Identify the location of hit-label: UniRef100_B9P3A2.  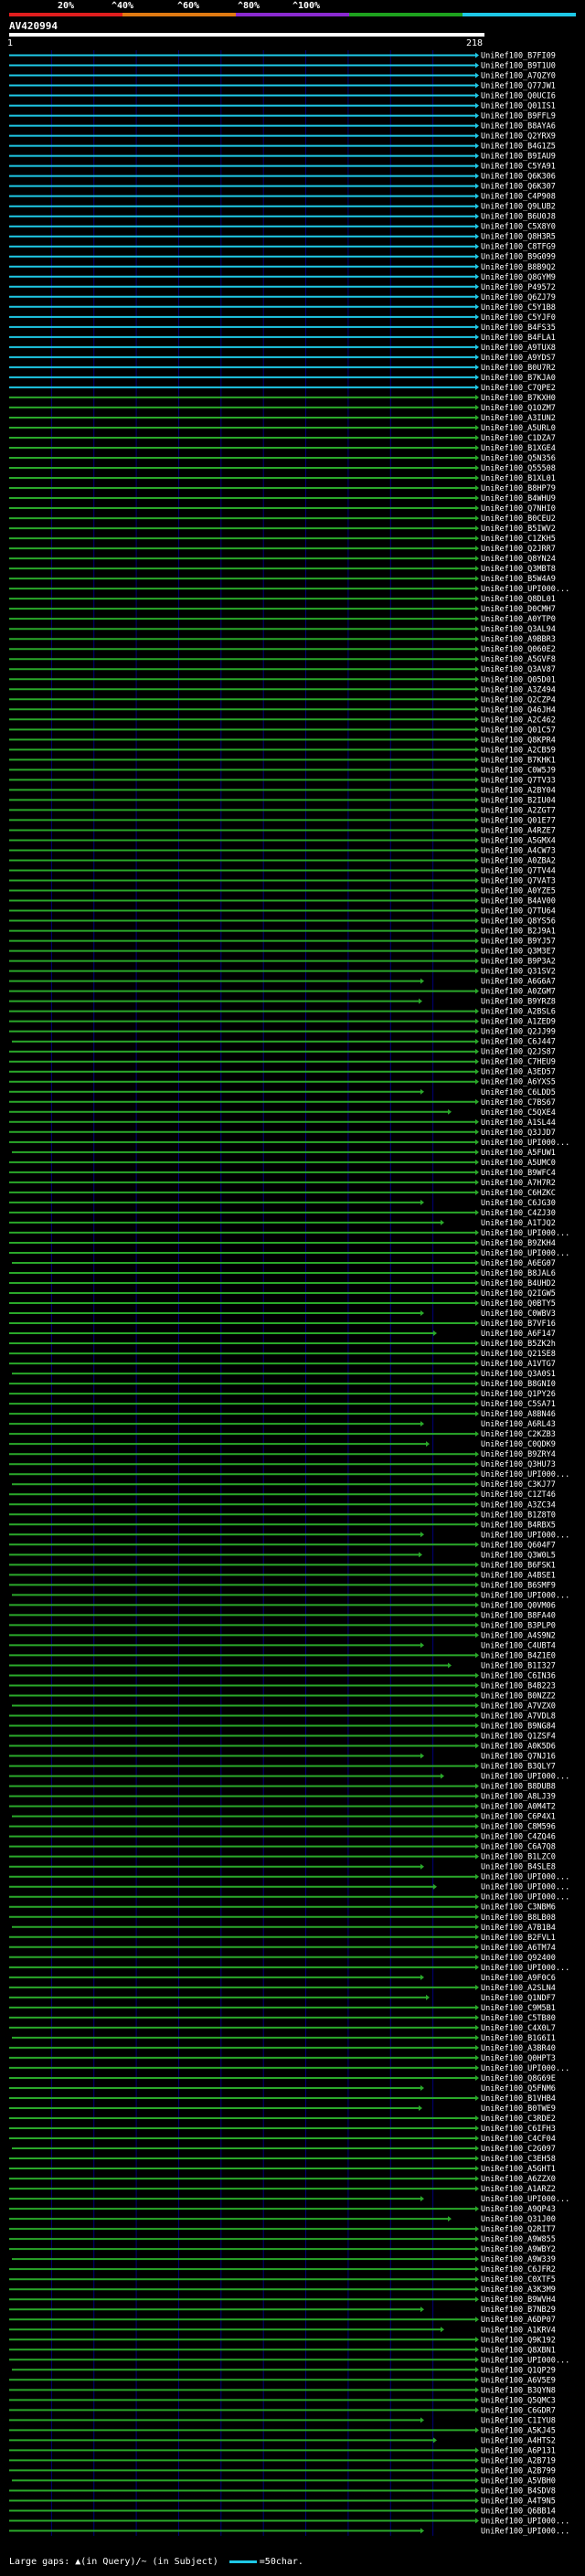
(518, 962).